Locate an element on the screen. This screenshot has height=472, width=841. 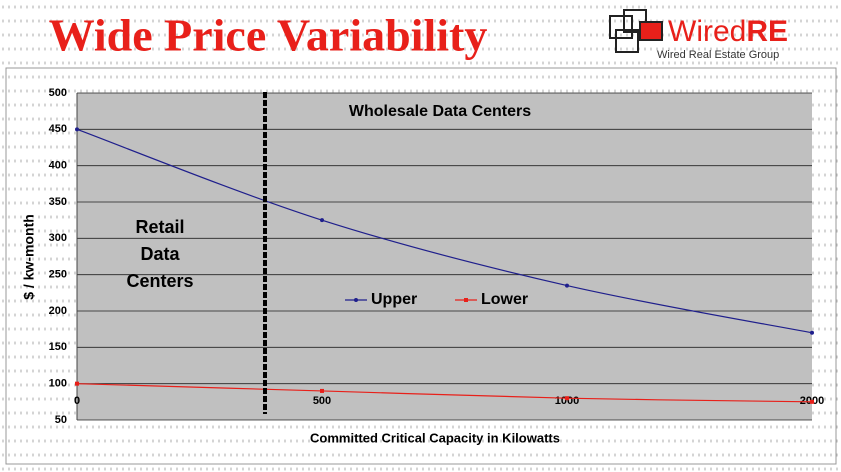
y-tick-label: 100 is located at coordinates (58, 384).